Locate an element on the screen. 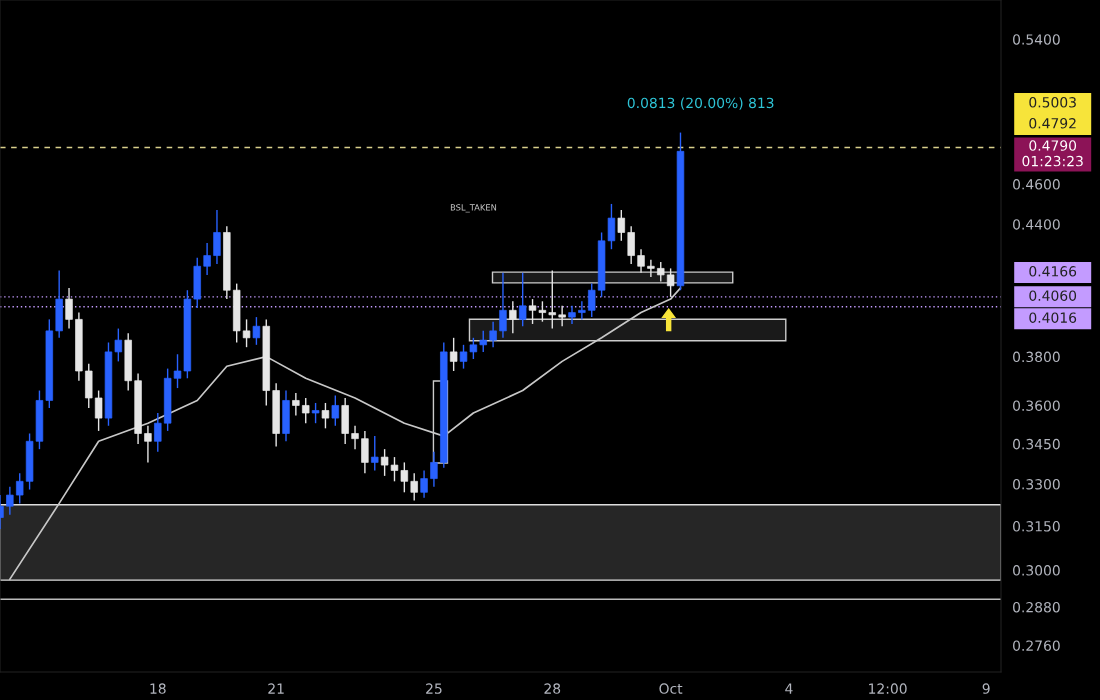 Image resolution: width=1100 pixels, height=700 pixels. x-tick-label: 21 is located at coordinates (276, 688).